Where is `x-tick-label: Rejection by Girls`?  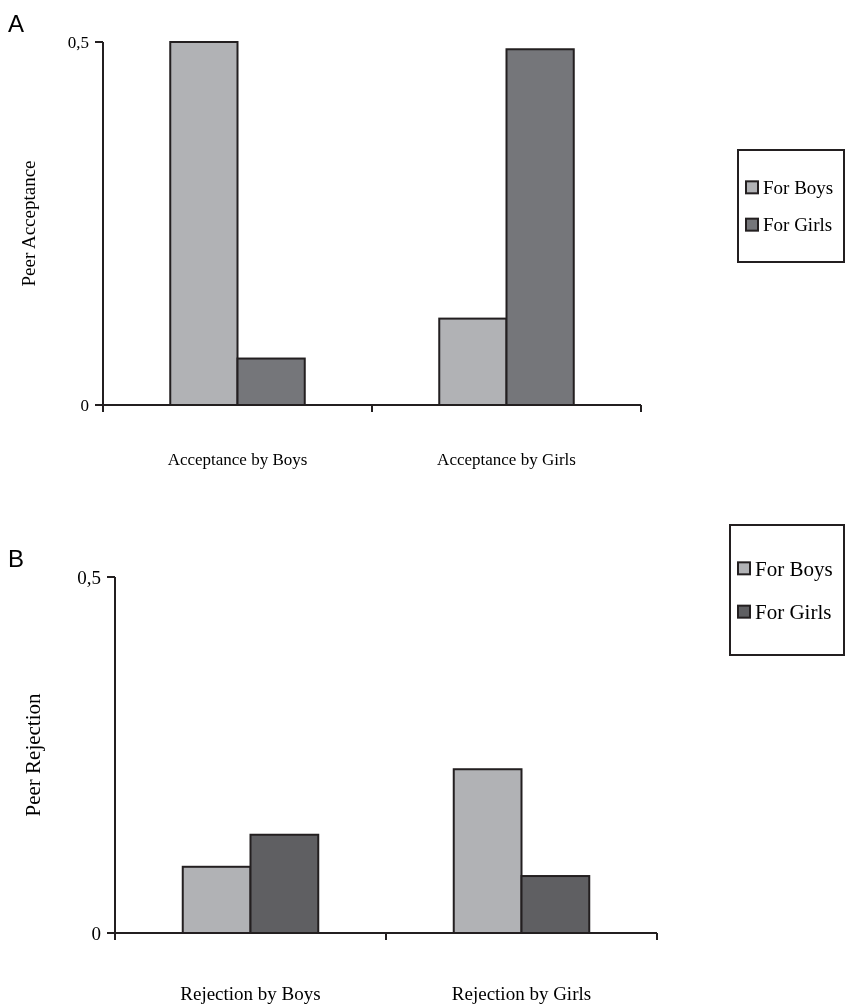 x-tick-label: Rejection by Girls is located at coordinates (521, 993).